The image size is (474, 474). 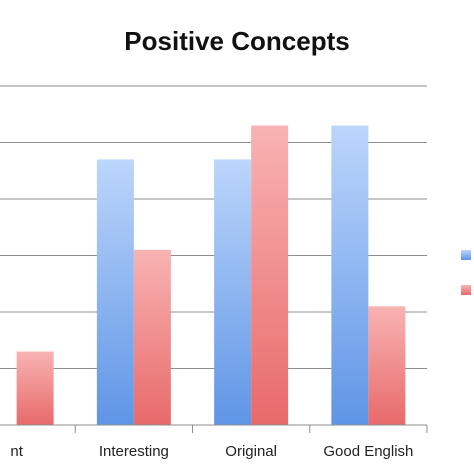 I want to click on legend, so click(x=466, y=272).